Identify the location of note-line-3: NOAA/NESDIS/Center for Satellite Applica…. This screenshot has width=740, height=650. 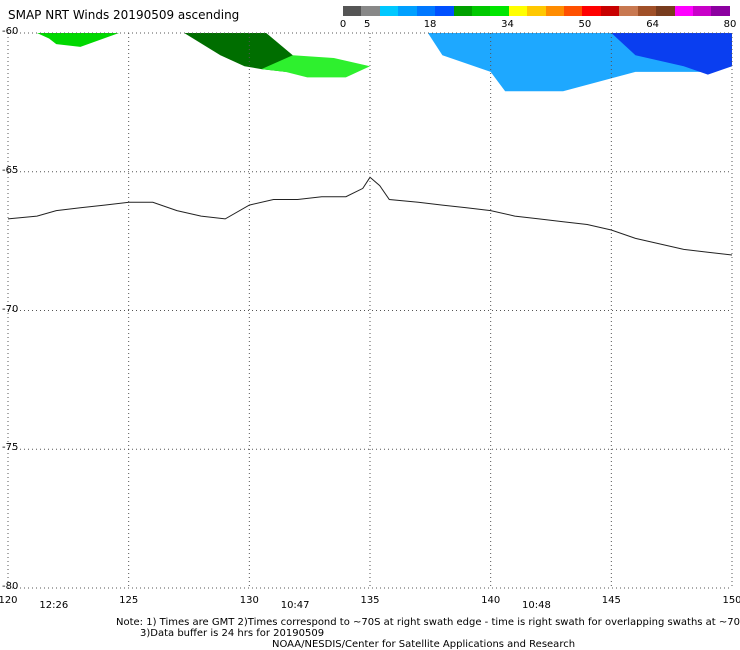
(424, 644).